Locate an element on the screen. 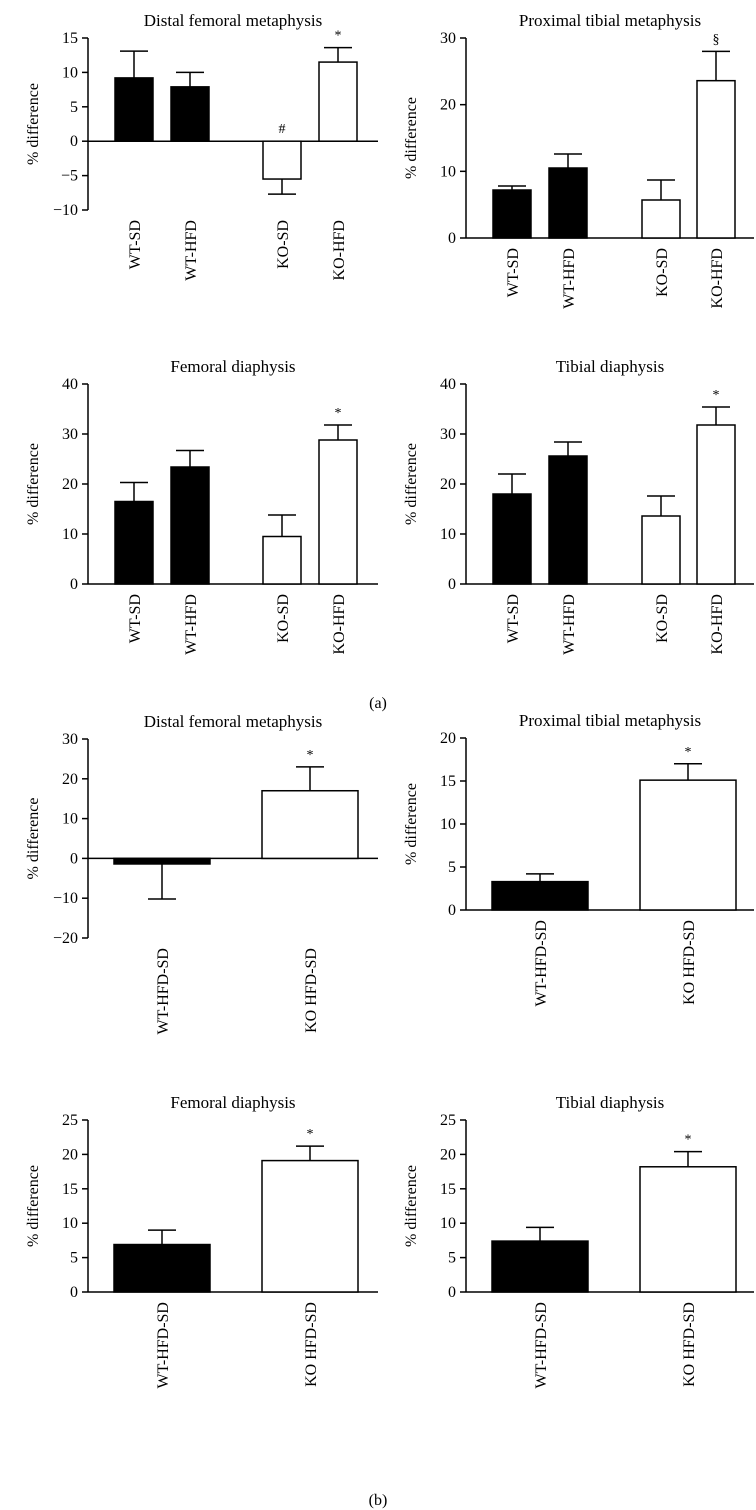  significance-marker: § is located at coordinates (716, 39).